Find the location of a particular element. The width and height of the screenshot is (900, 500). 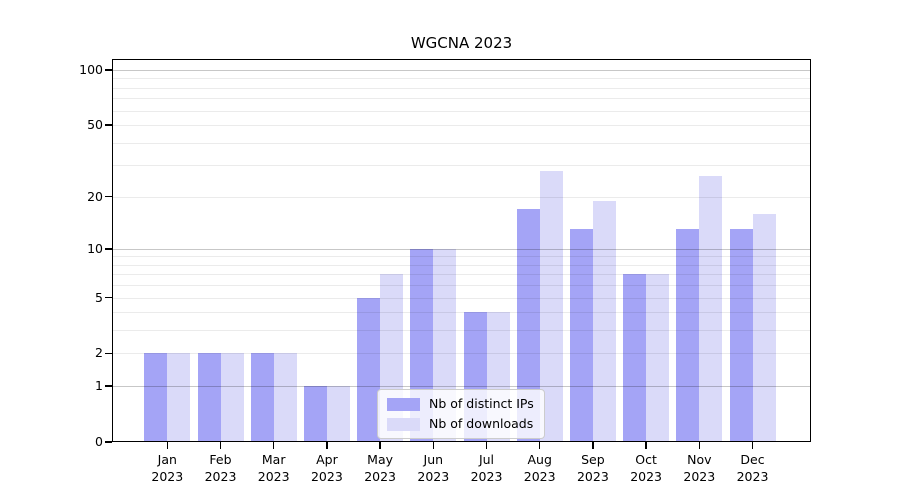

bar-downloads-aug is located at coordinates (551, 306).